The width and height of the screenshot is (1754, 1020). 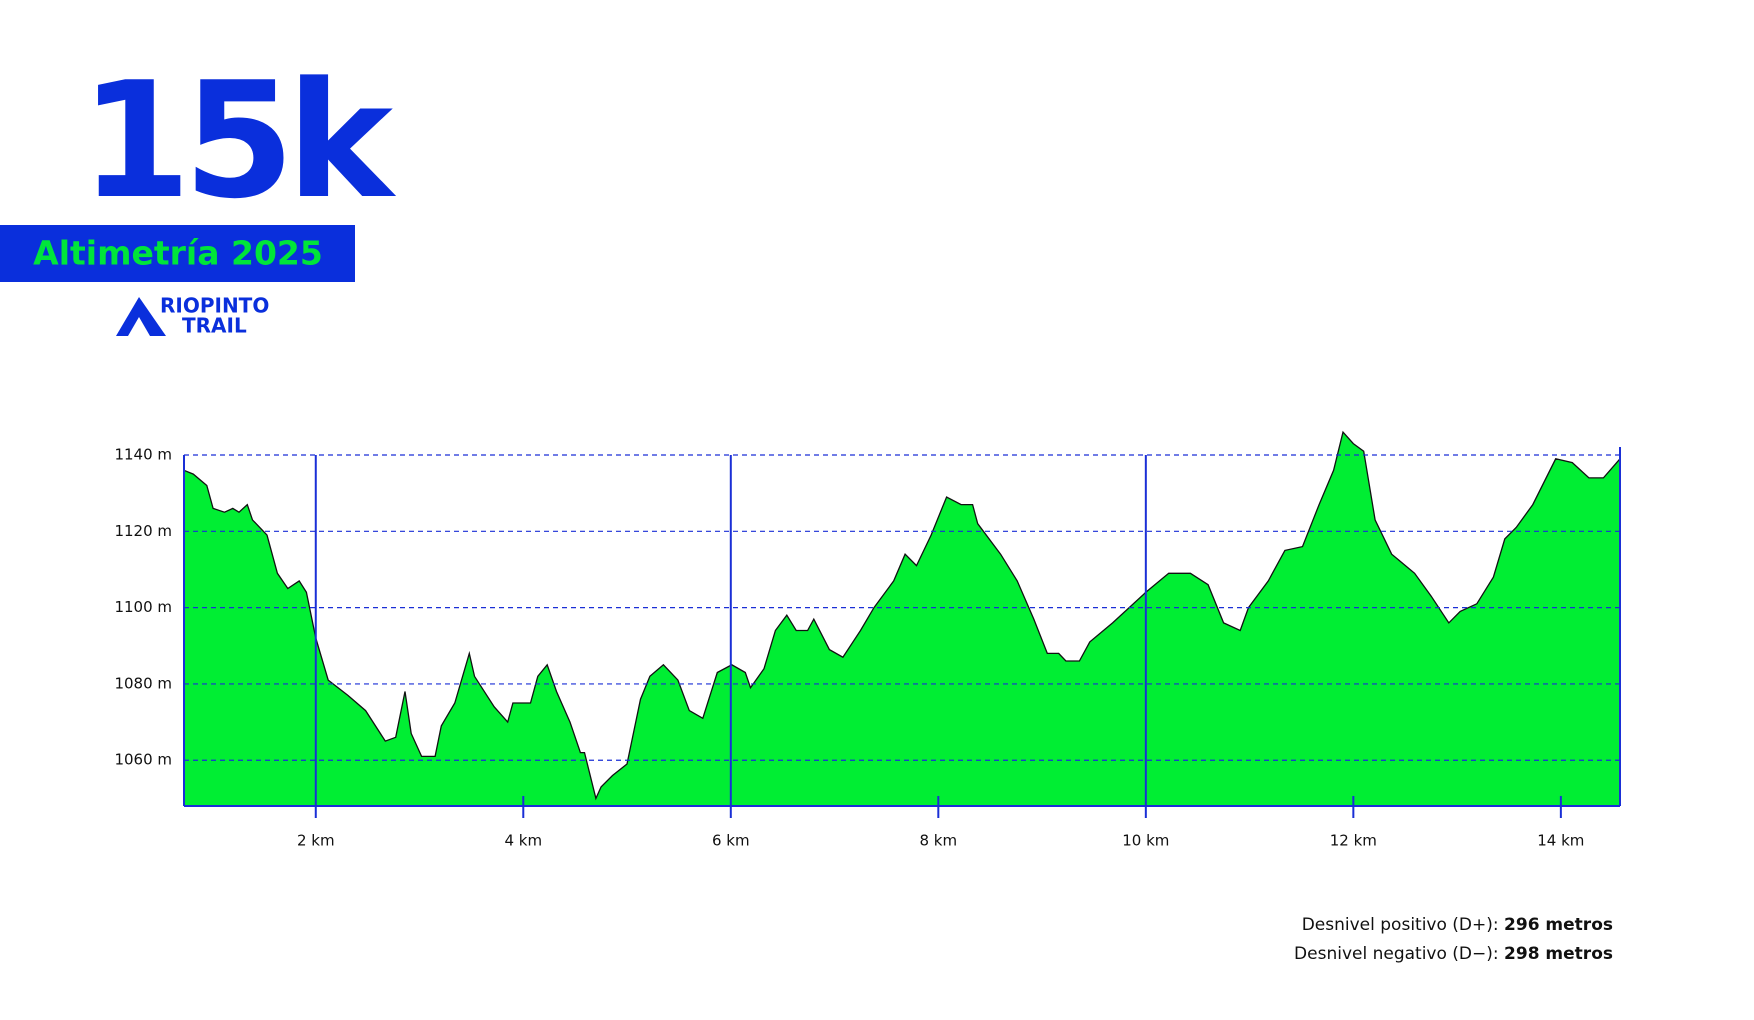 I want to click on x-tick-label: 6 km, so click(x=731, y=841).